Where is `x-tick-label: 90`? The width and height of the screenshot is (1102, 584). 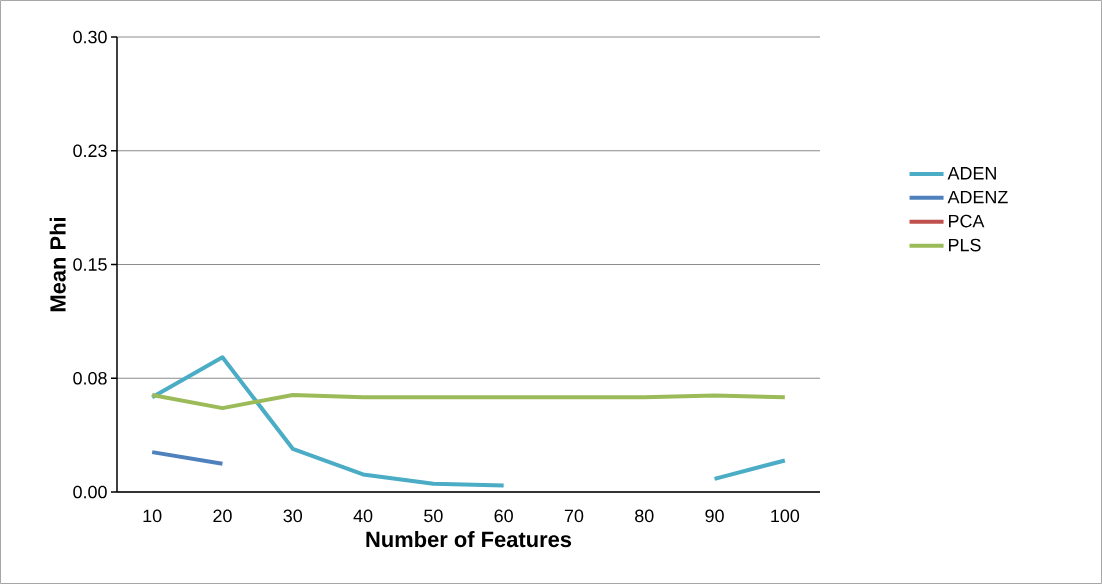
x-tick-label: 90 is located at coordinates (714, 516).